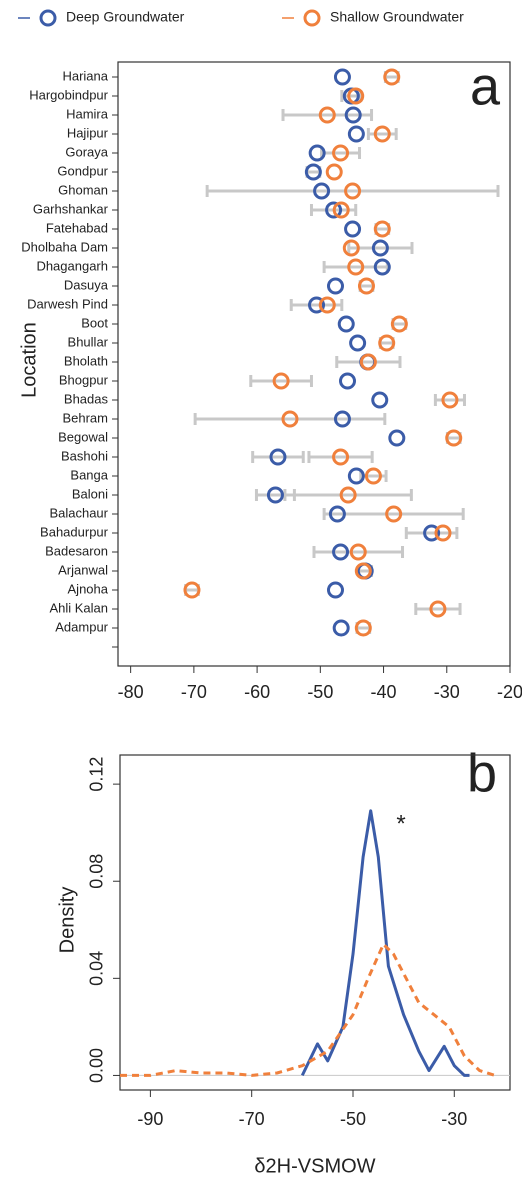 The height and width of the screenshot is (1184, 522). I want to click on y-tick-label: Bahadurpur, so click(74, 531).